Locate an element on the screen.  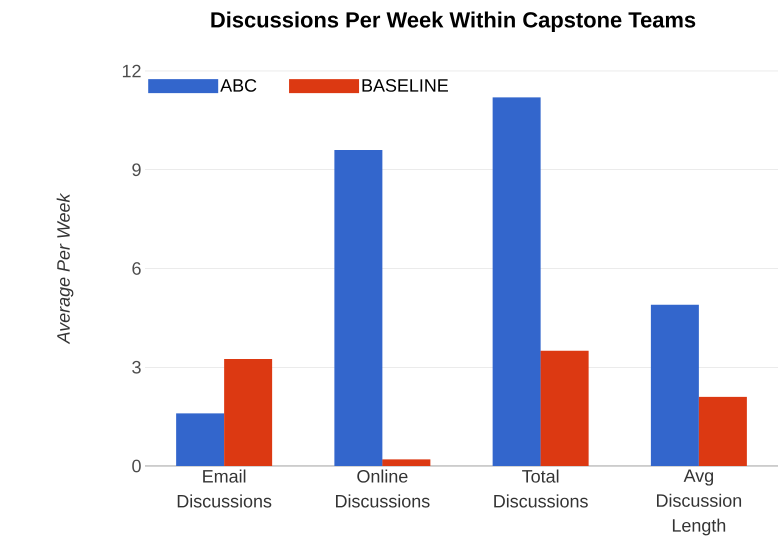
x-tick-label: Total Discussions is located at coordinates (541, 489).